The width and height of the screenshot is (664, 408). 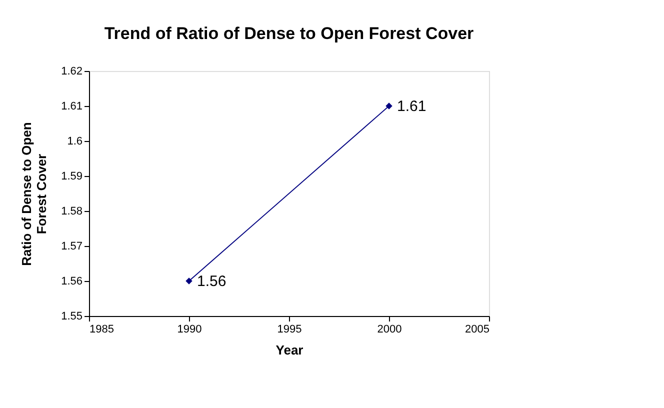 I want to click on x-tick-label: 2000, so click(x=389, y=330).